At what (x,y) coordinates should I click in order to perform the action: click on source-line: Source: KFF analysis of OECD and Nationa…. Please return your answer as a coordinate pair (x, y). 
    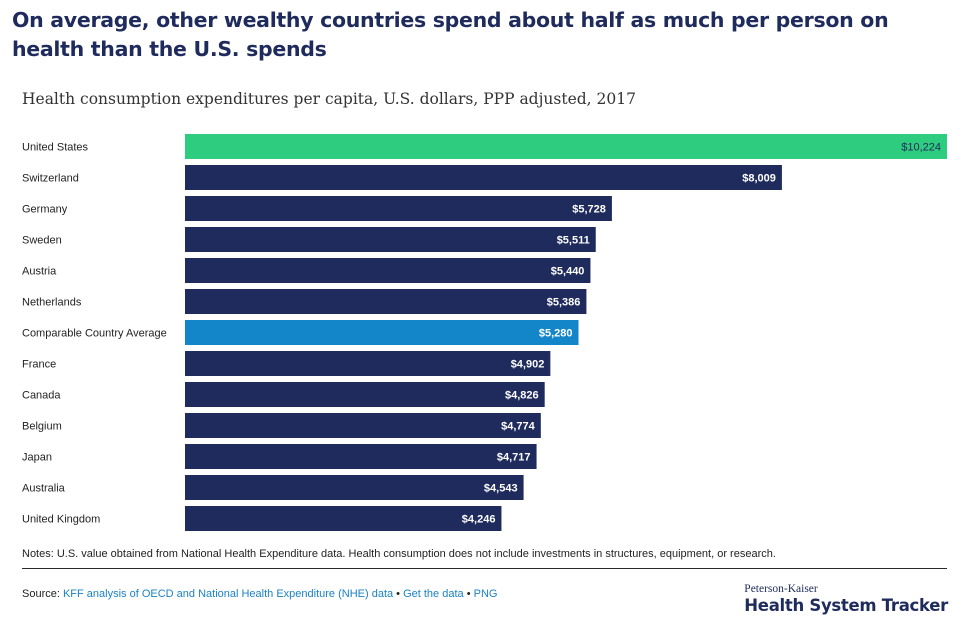
    Looking at the image, I should click on (259, 594).